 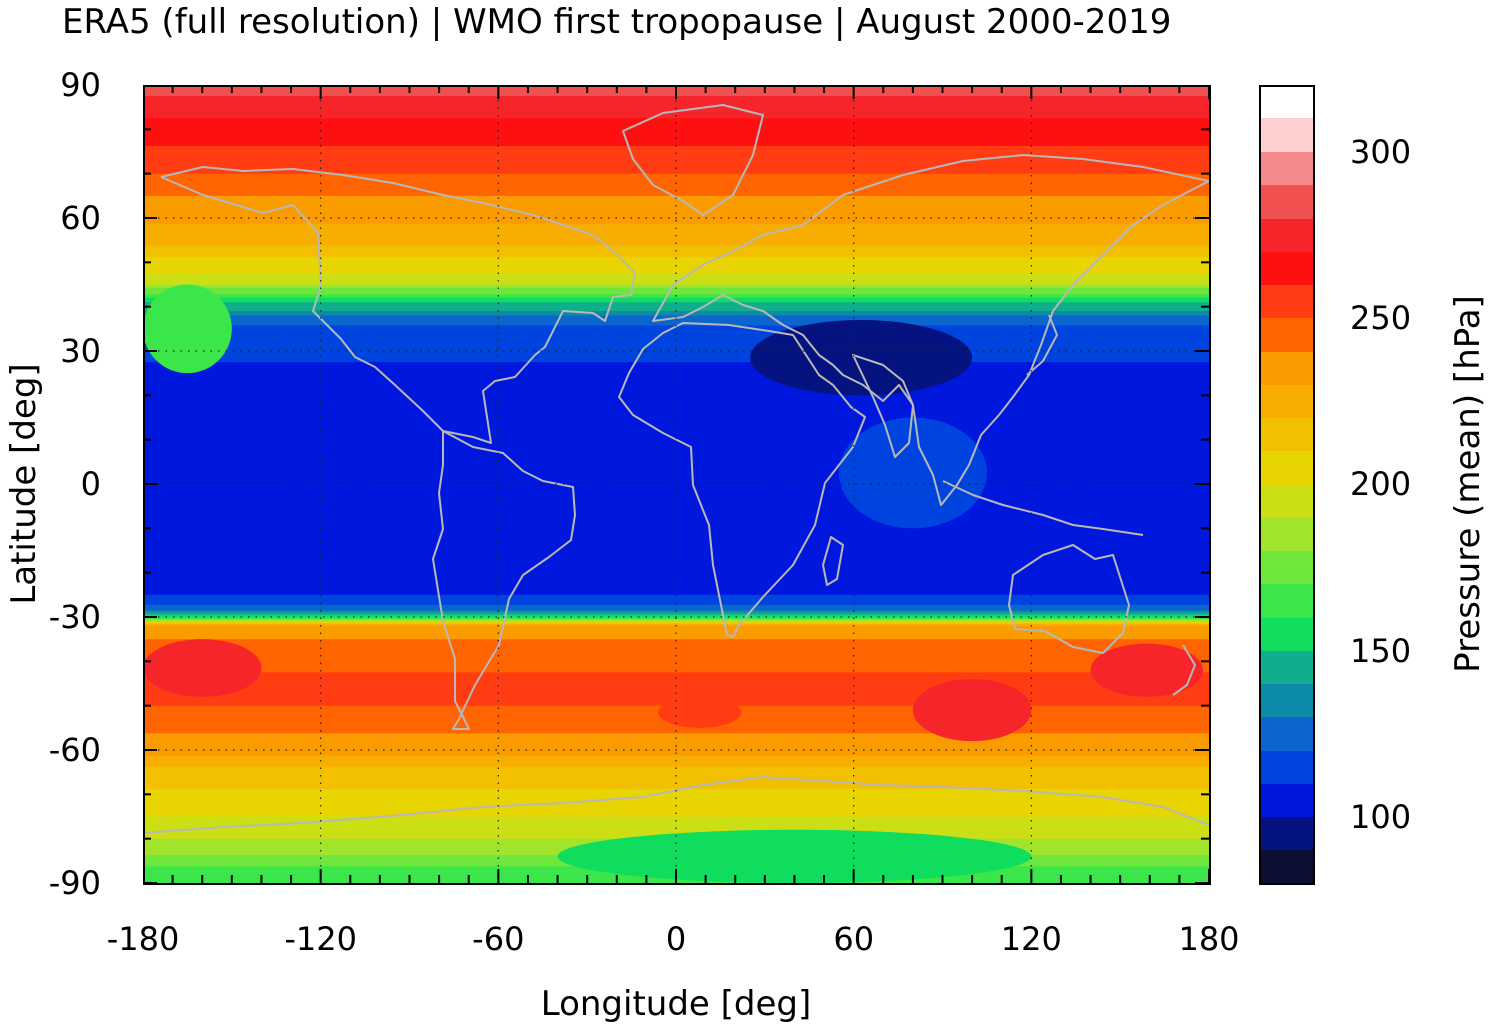 I want to click on coastline-madagascar, so click(x=833, y=561).